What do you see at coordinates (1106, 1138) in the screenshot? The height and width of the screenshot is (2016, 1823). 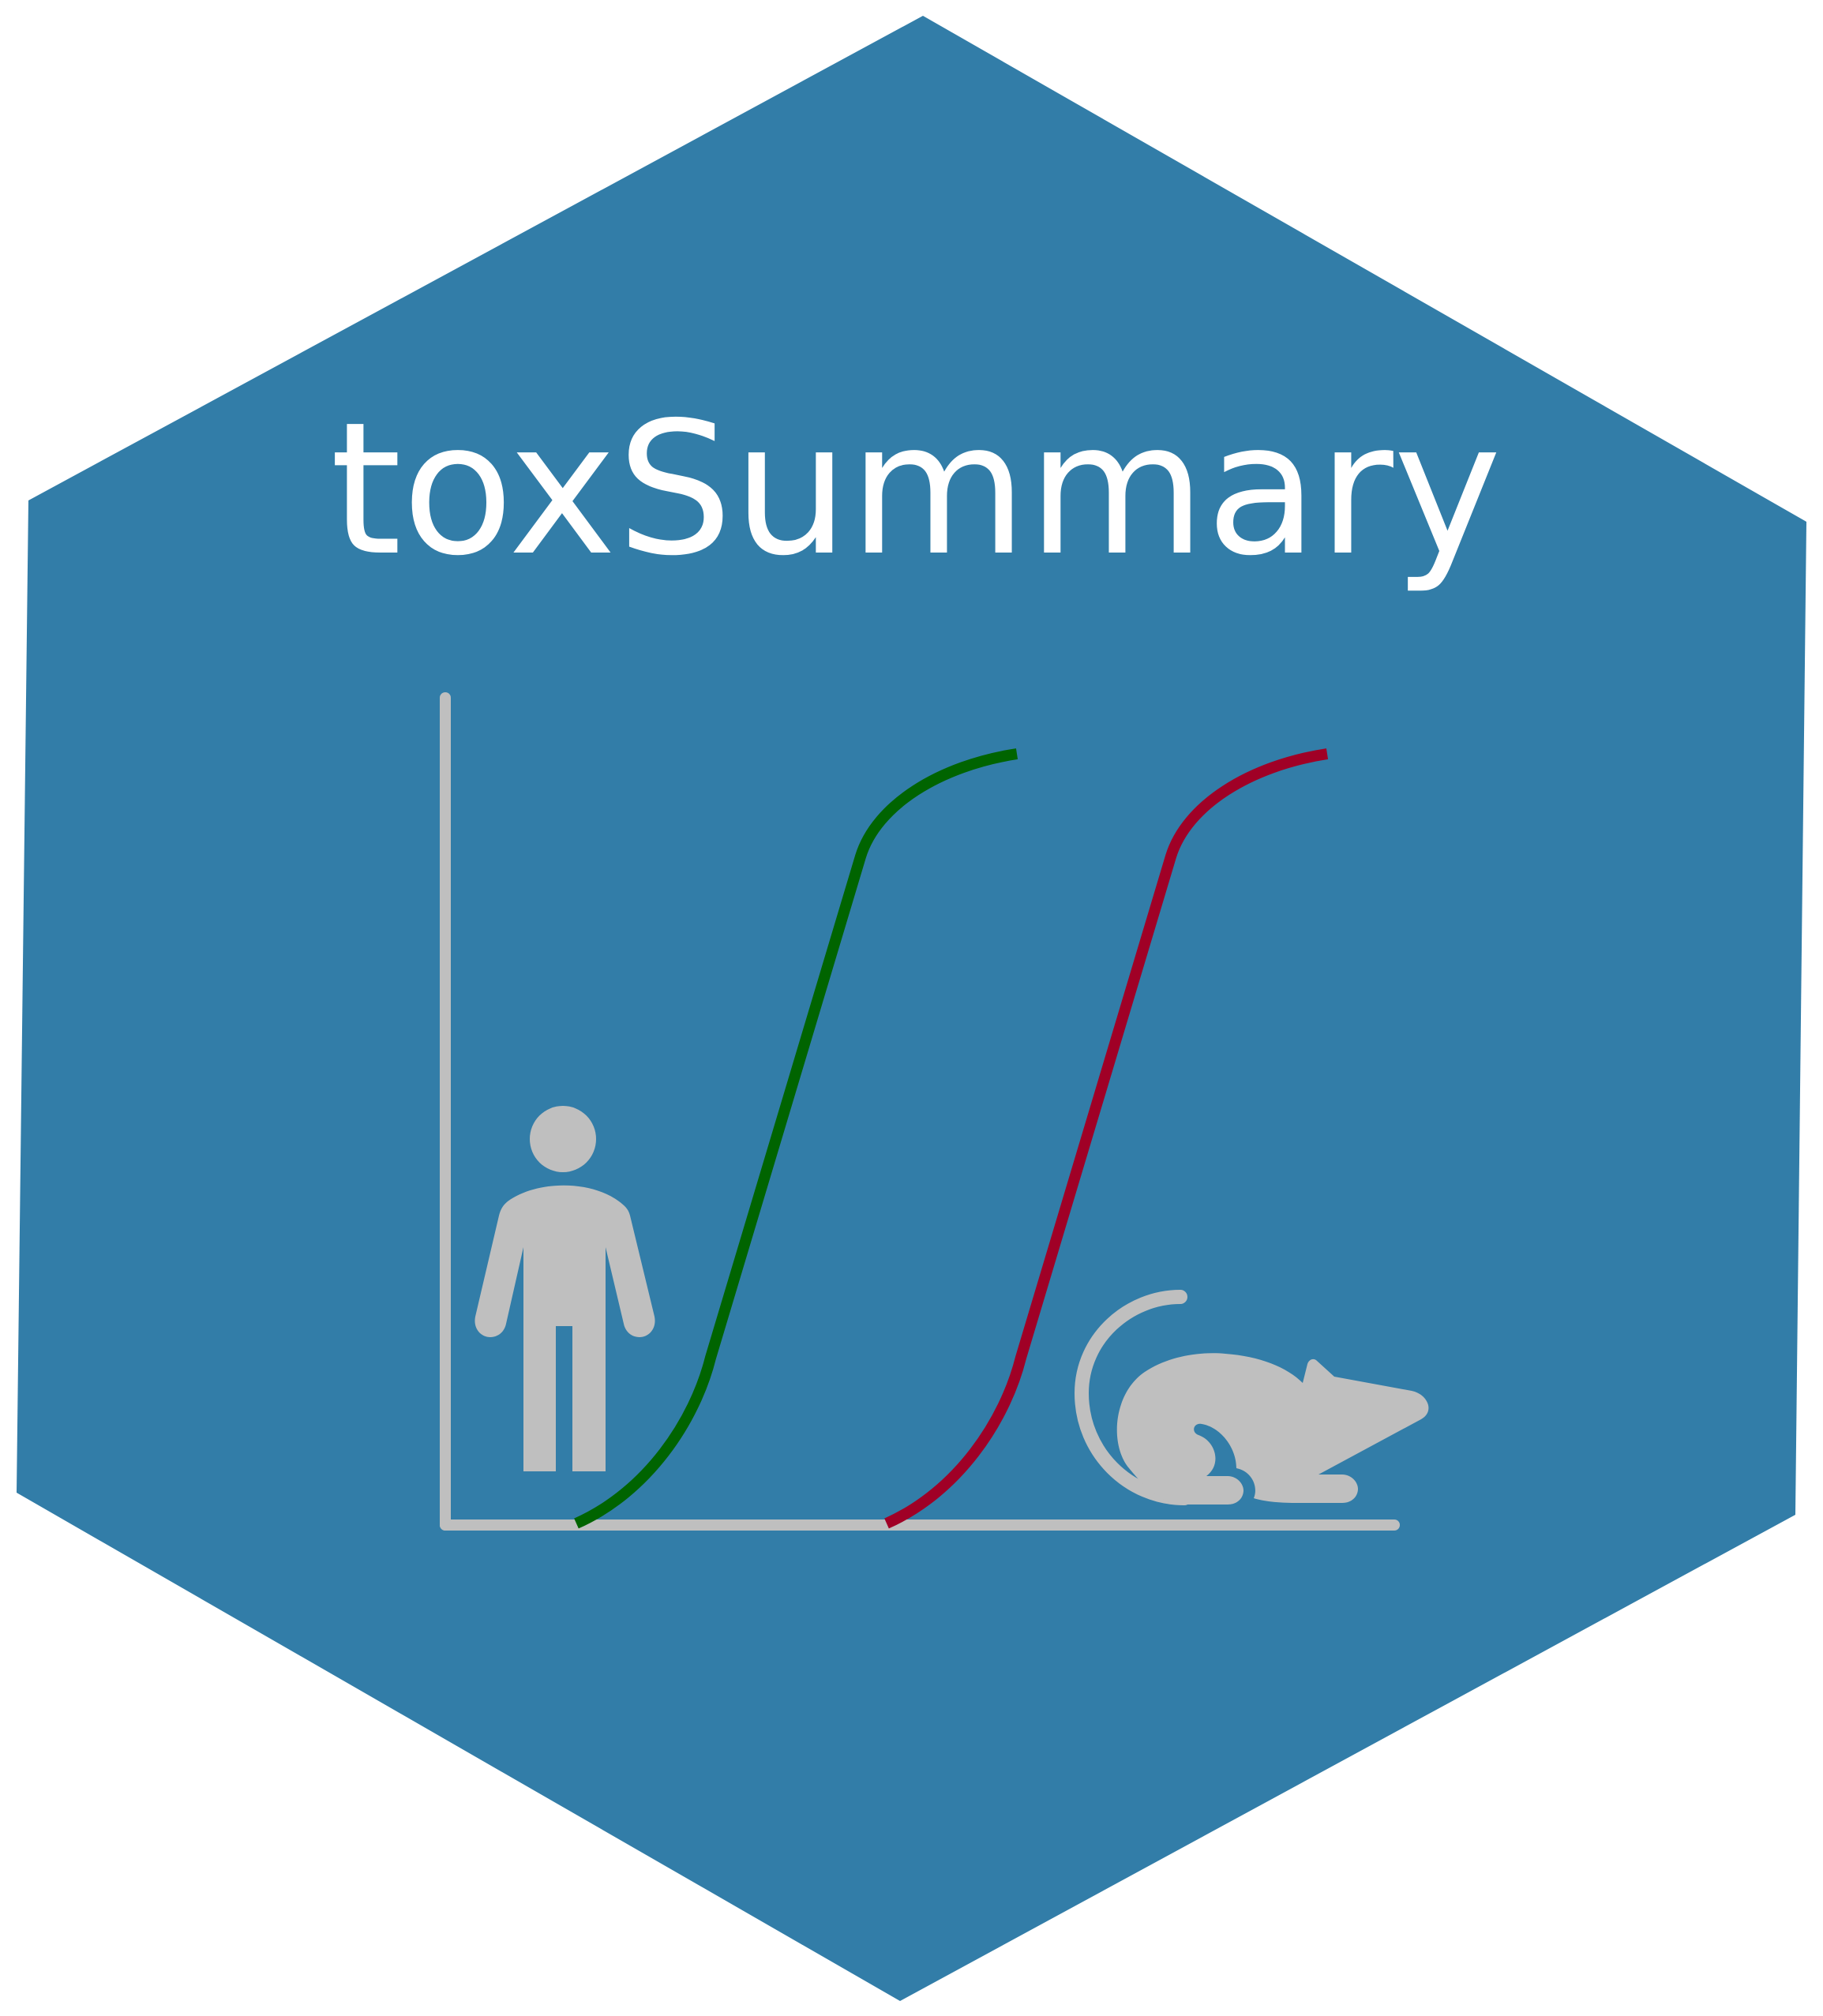 I see `animal-curve` at bounding box center [1106, 1138].